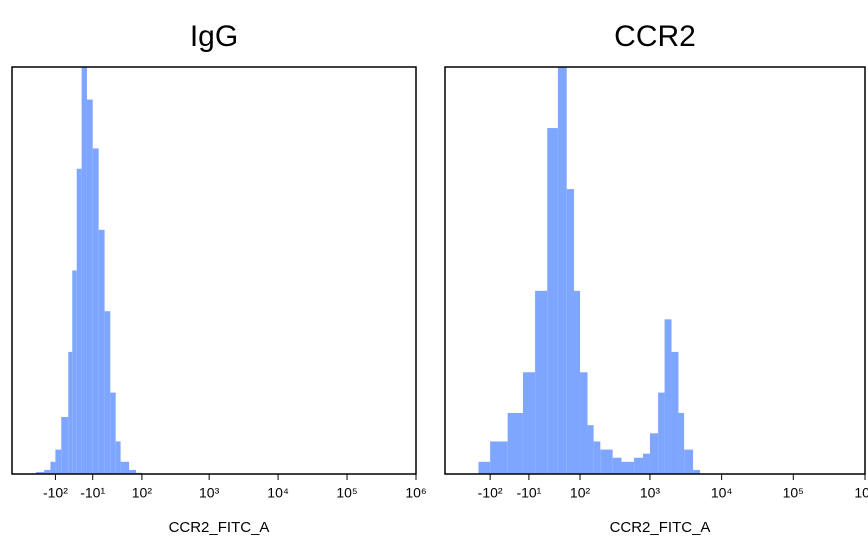 The image size is (868, 552). Describe the element at coordinates (214, 36) in the screenshot. I see `chart-title: IgG` at that location.